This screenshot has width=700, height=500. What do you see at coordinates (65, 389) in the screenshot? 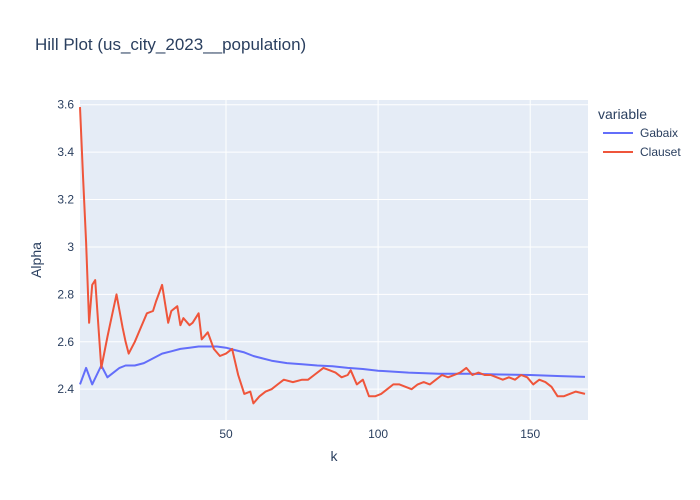
I see `y-tick-label: 2.4` at bounding box center [65, 389].